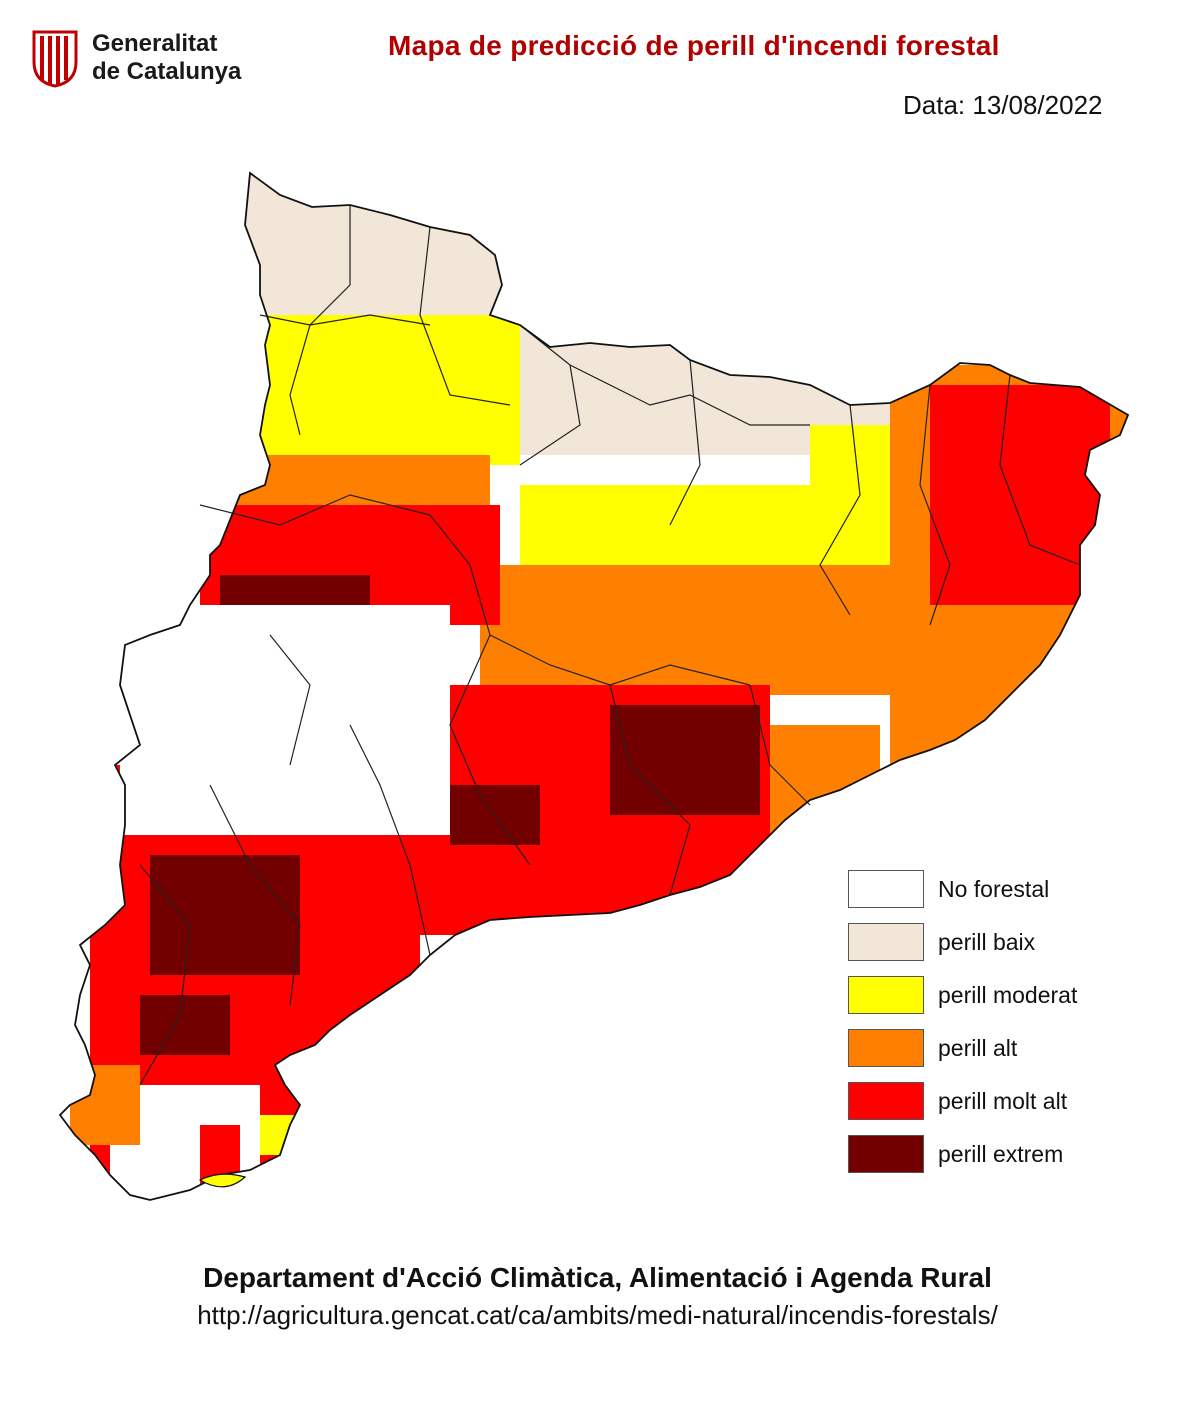 The height and width of the screenshot is (1413, 1195). Describe the element at coordinates (710, 630) in the screenshot. I see `zone-high-central` at that location.